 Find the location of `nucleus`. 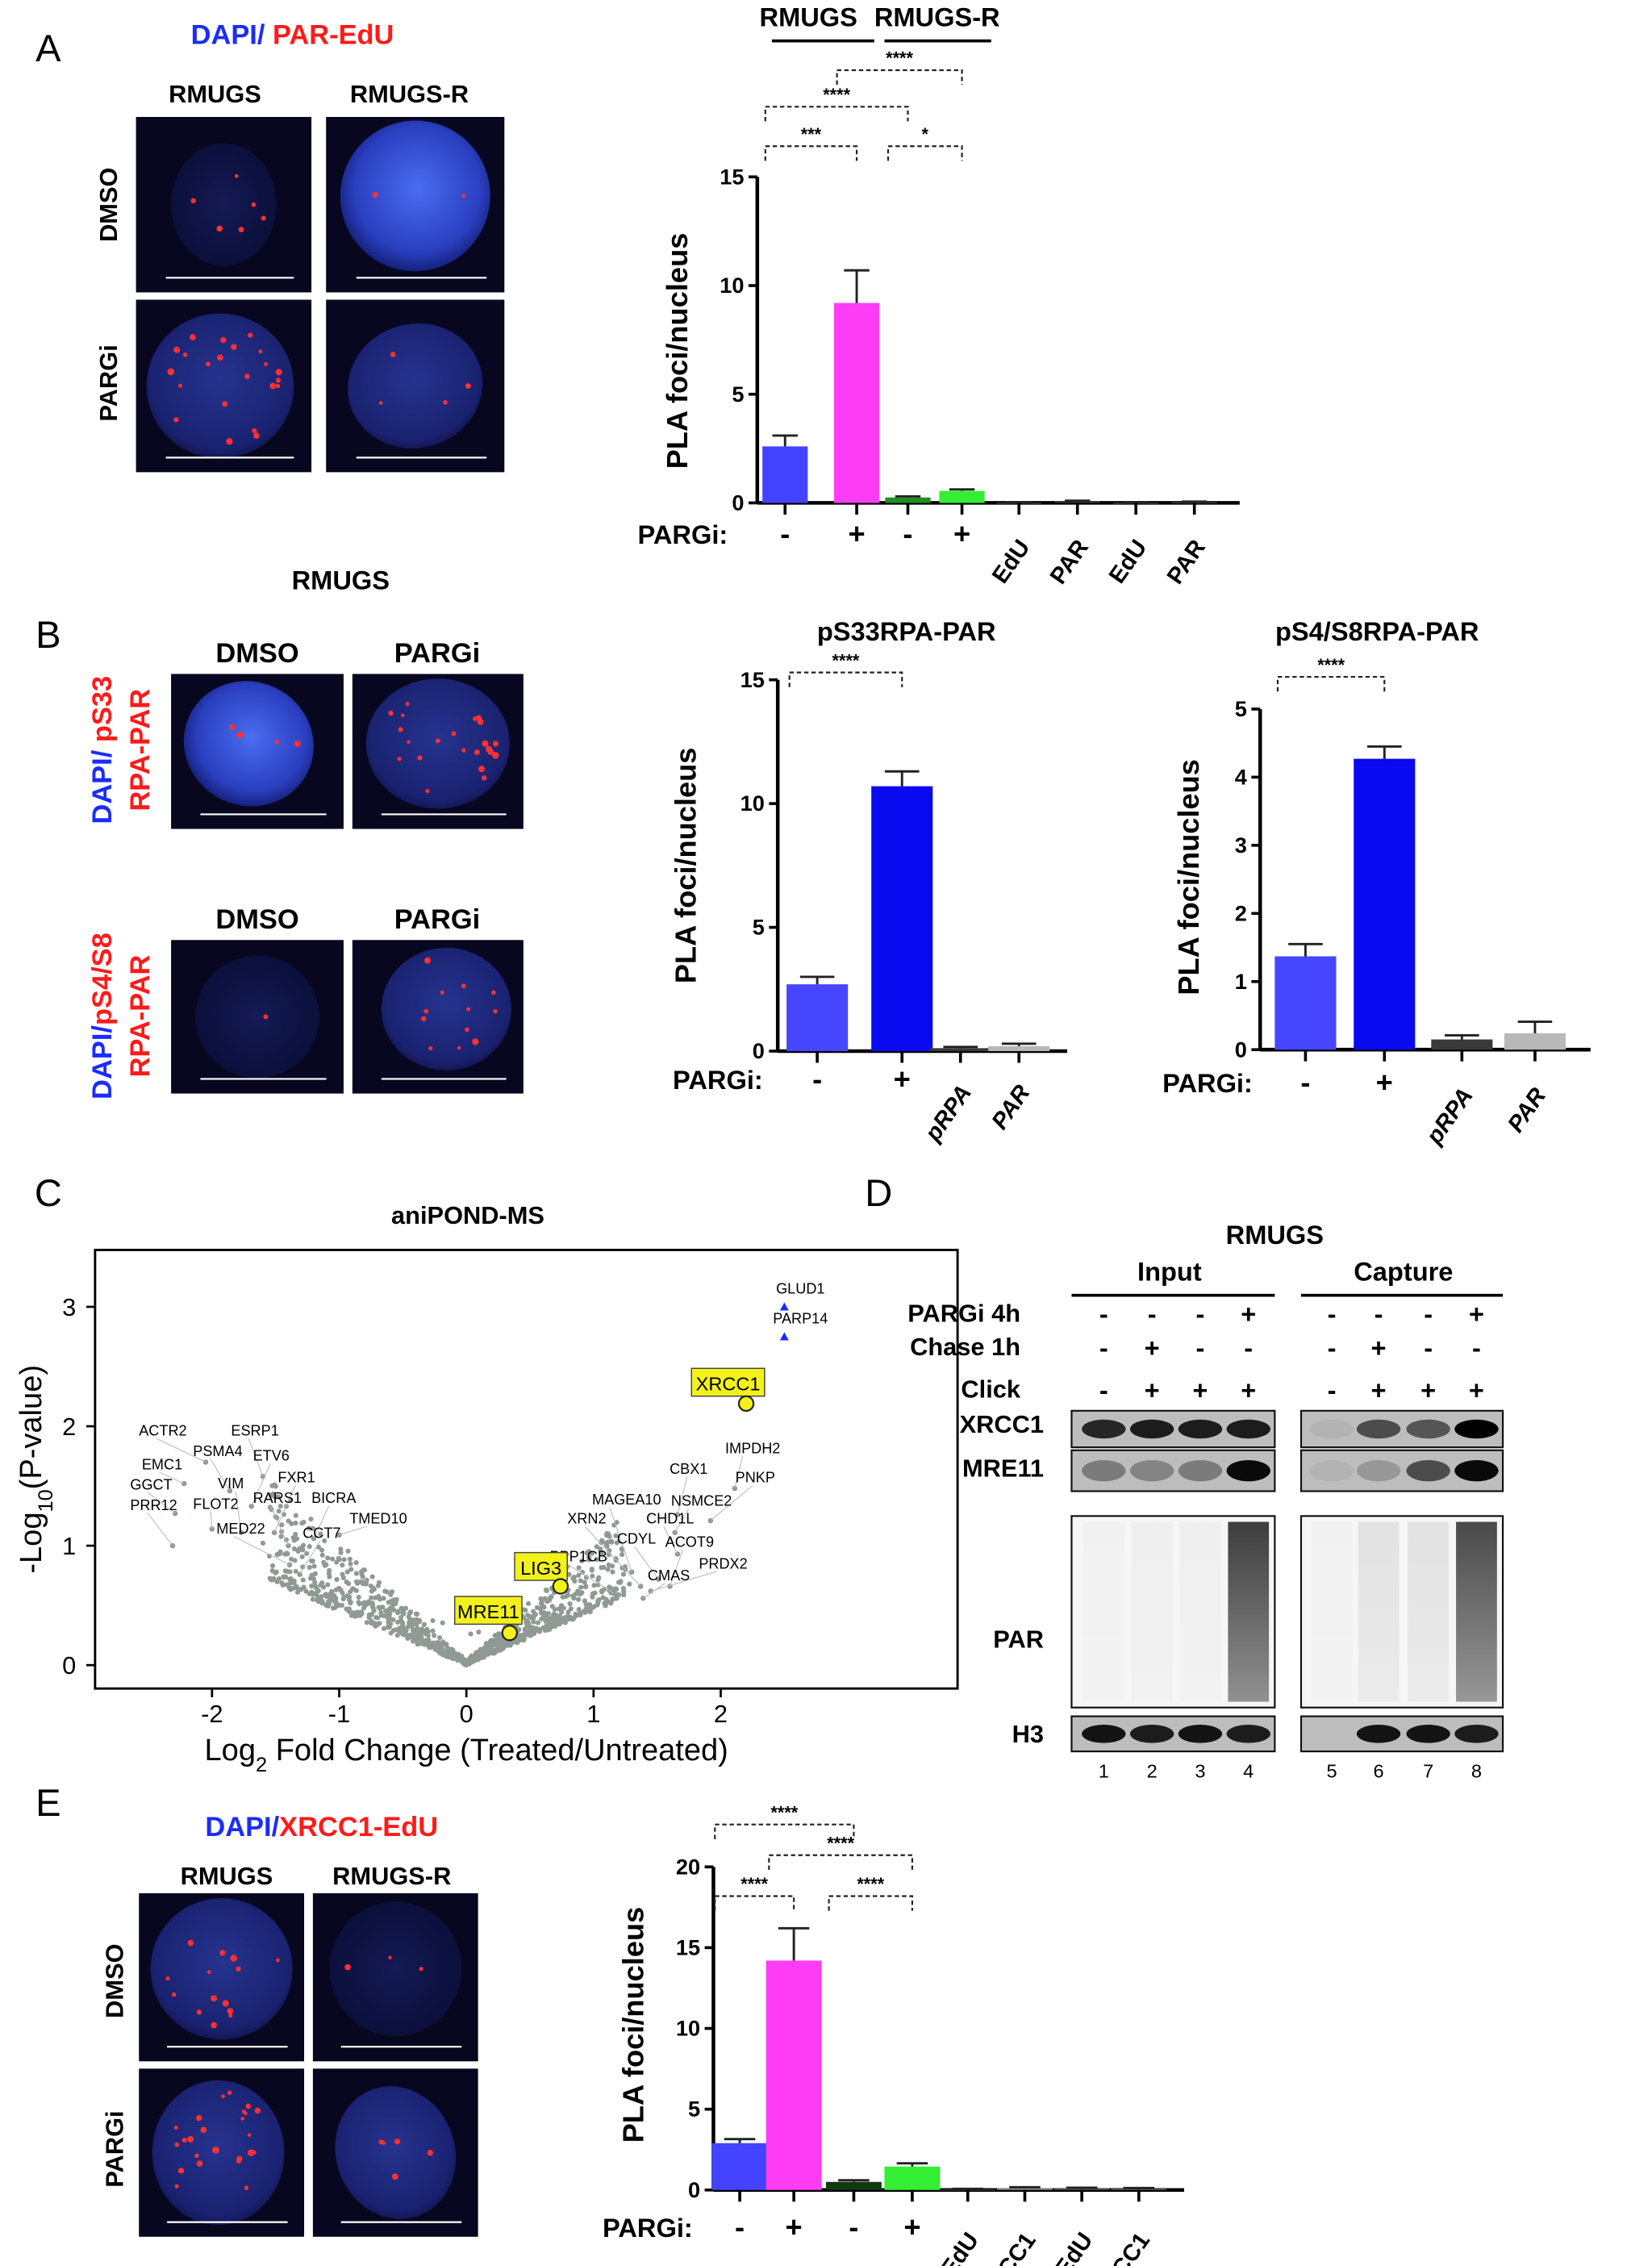

nucleus is located at coordinates (447, 1009).